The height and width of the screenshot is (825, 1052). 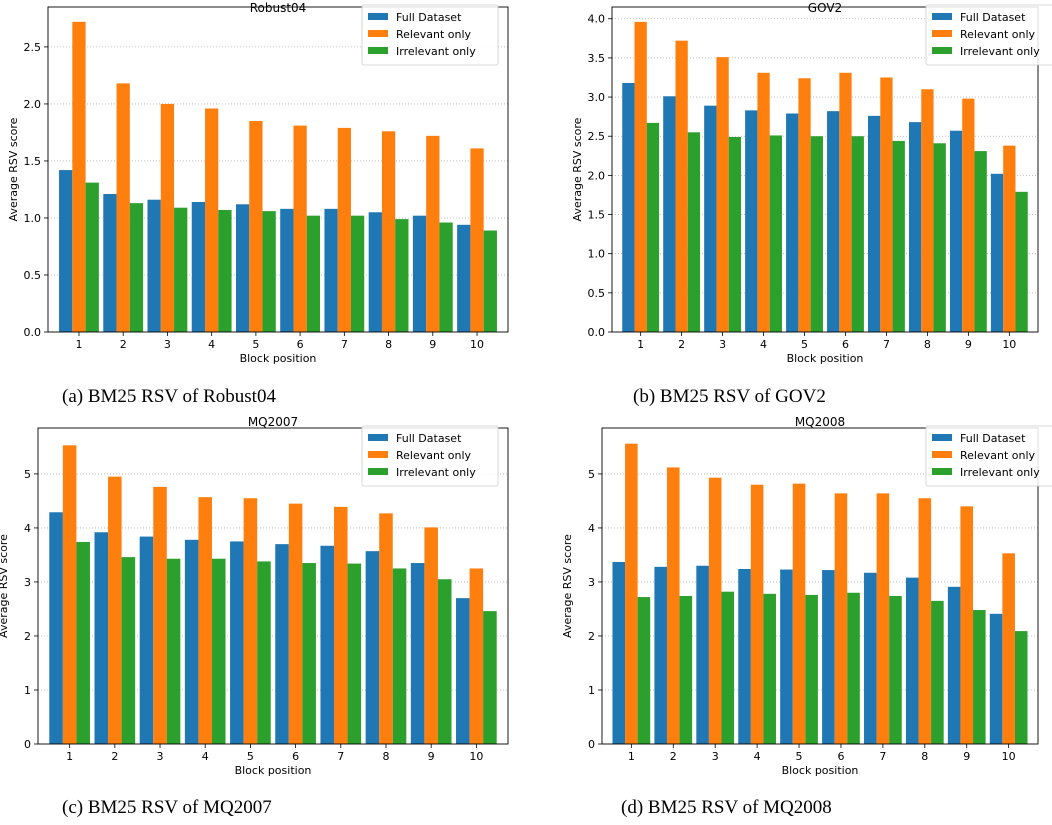 I want to click on chart-title: Robust04, so click(x=278, y=8).